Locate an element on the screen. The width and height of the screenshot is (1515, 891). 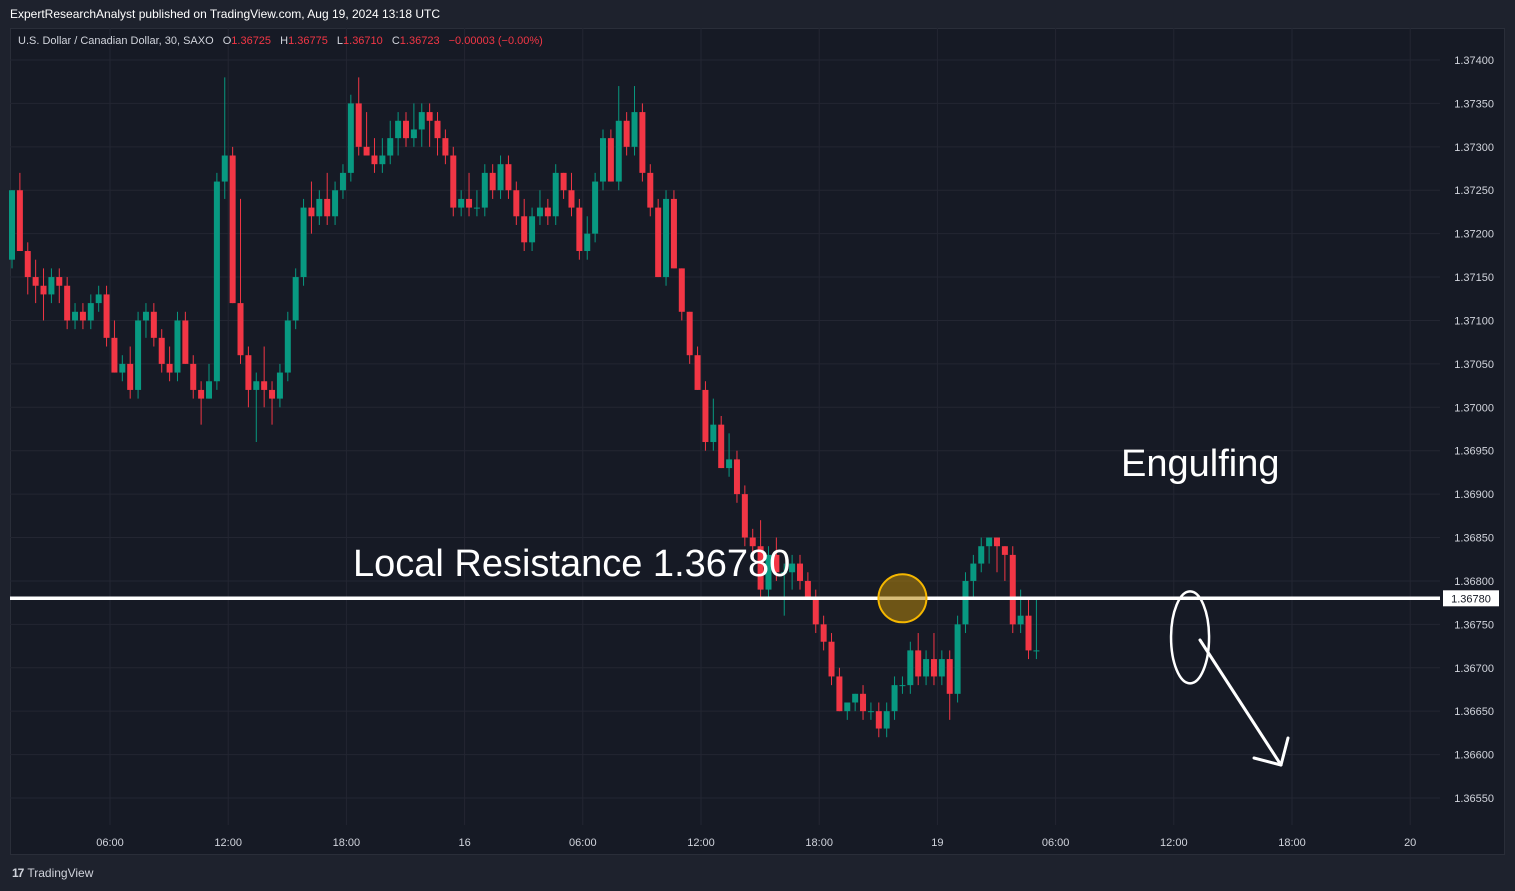
x-tick-label: 18:00 is located at coordinates (1292, 843).